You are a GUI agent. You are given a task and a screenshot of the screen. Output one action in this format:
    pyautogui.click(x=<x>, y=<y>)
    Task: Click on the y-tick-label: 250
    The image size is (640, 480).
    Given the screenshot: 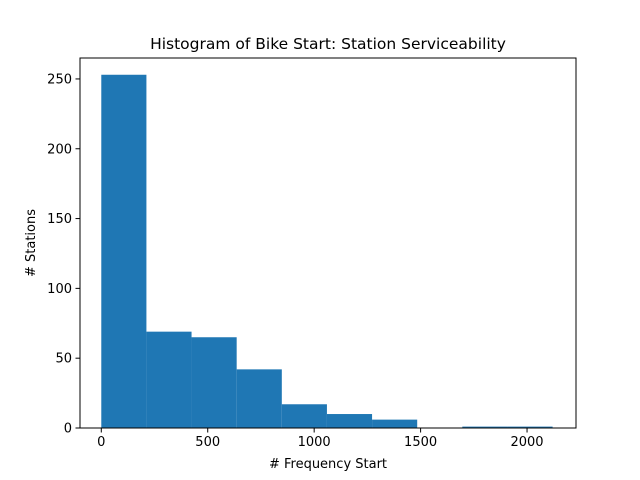 What is the action you would take?
    pyautogui.click(x=59, y=79)
    